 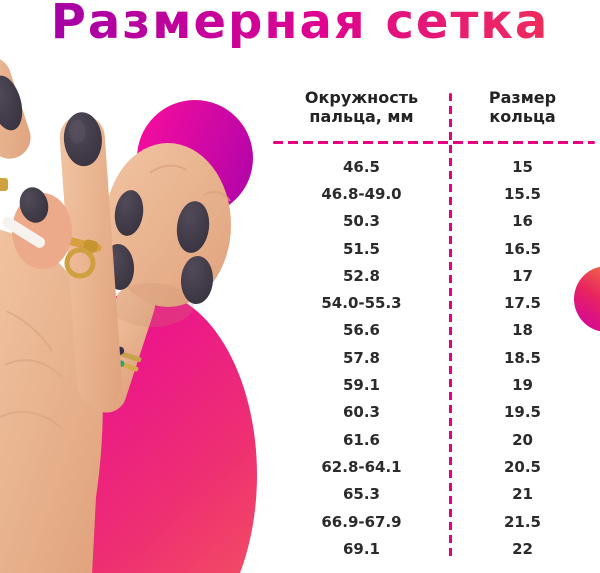 I want to click on white-ring-band, so click(x=24, y=232).